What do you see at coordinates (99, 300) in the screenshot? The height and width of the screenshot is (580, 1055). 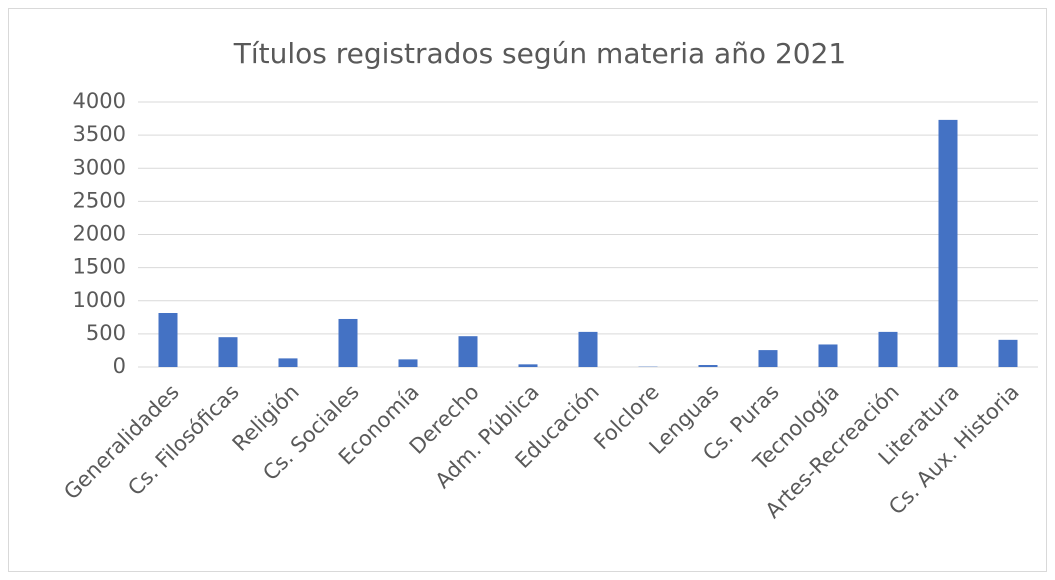 I see `y-tick-label: 1000` at bounding box center [99, 300].